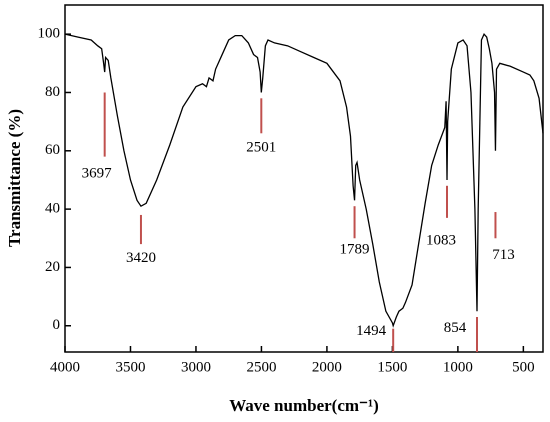 The width and height of the screenshot is (550, 422). Describe the element at coordinates (52, 267) in the screenshot. I see `y-tick-label: 20` at that location.